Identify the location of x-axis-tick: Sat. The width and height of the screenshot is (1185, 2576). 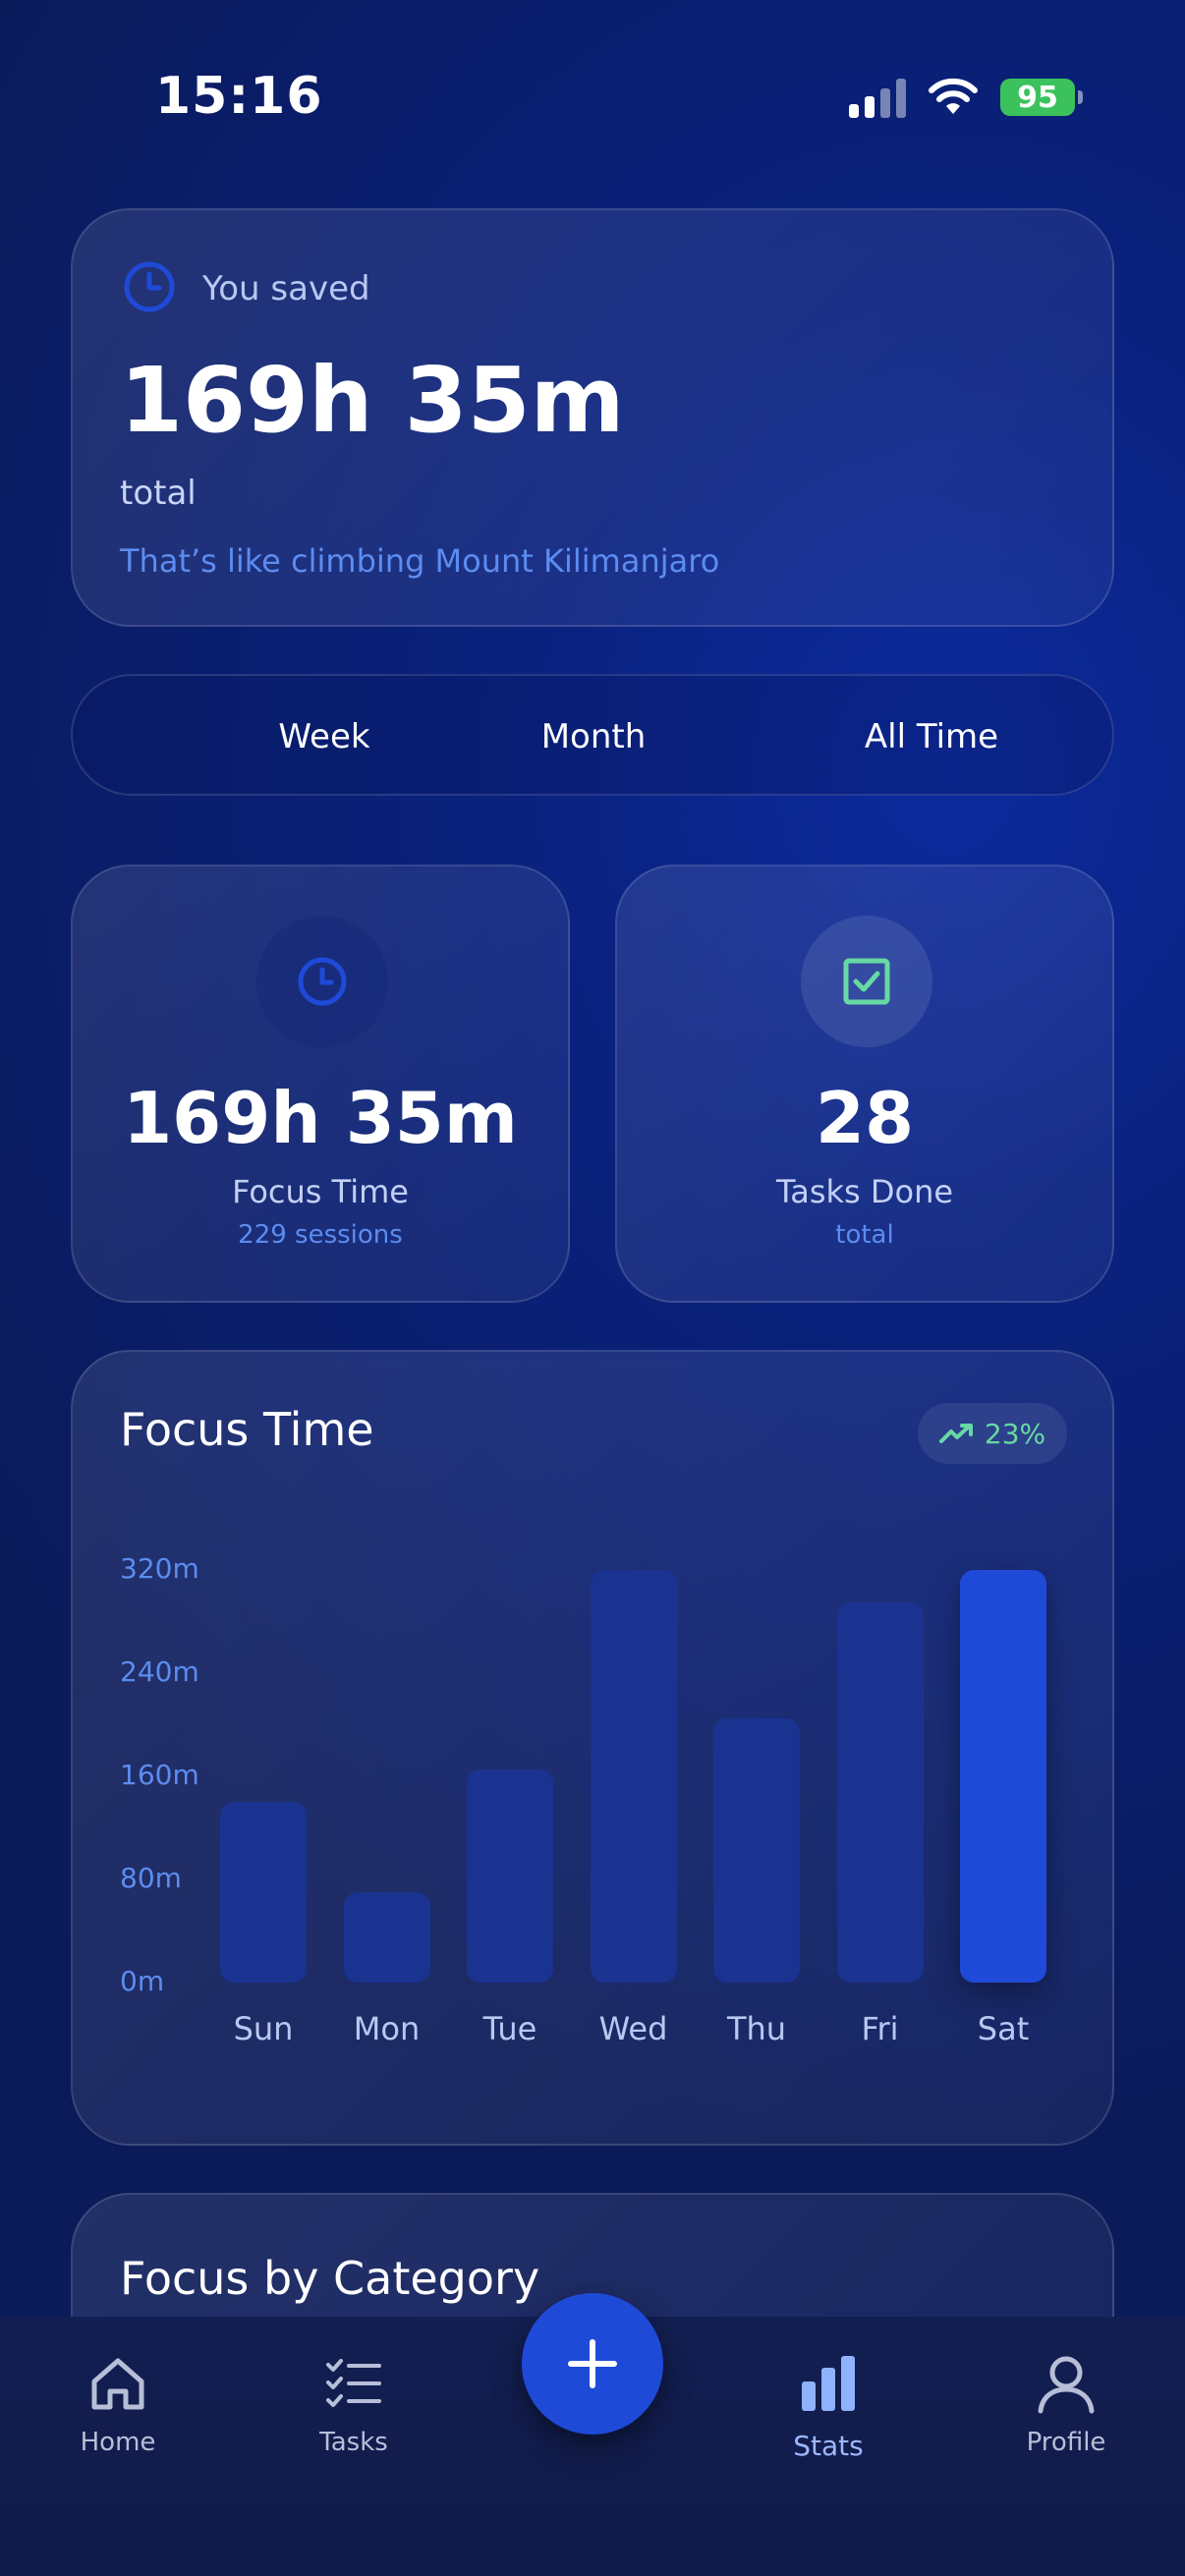
(1004, 2028).